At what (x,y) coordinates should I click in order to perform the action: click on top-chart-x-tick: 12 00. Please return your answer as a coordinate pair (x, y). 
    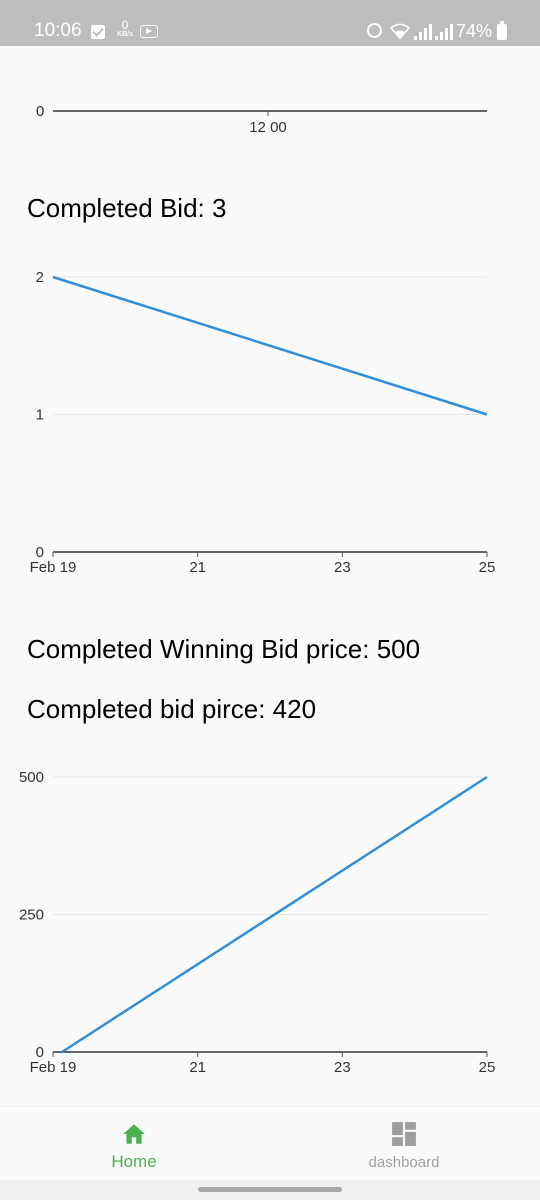
    Looking at the image, I should click on (268, 127).